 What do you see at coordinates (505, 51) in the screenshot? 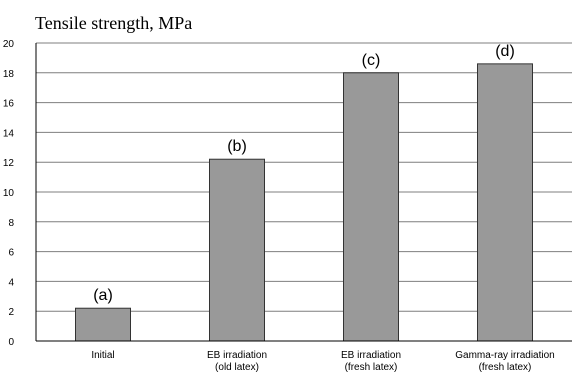
I see `data-label: (d)` at bounding box center [505, 51].